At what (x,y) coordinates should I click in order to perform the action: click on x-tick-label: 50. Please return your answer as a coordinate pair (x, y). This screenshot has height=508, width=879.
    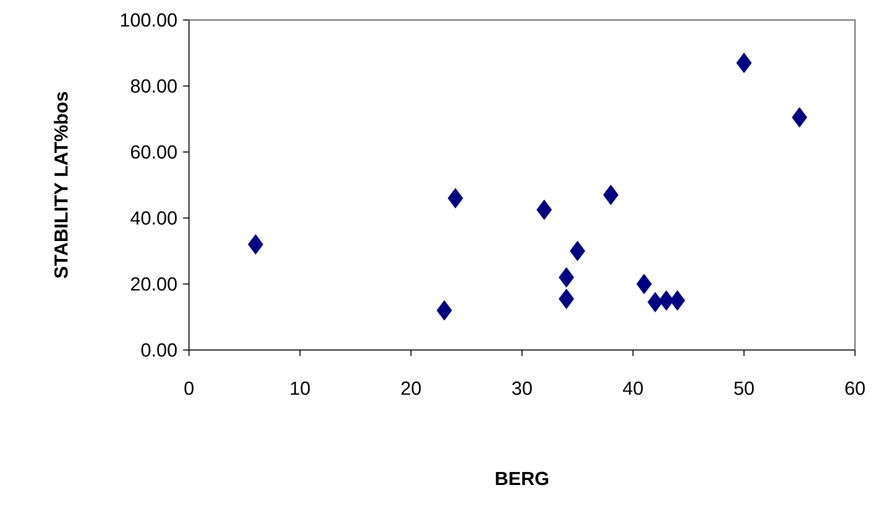
    Looking at the image, I should click on (744, 388).